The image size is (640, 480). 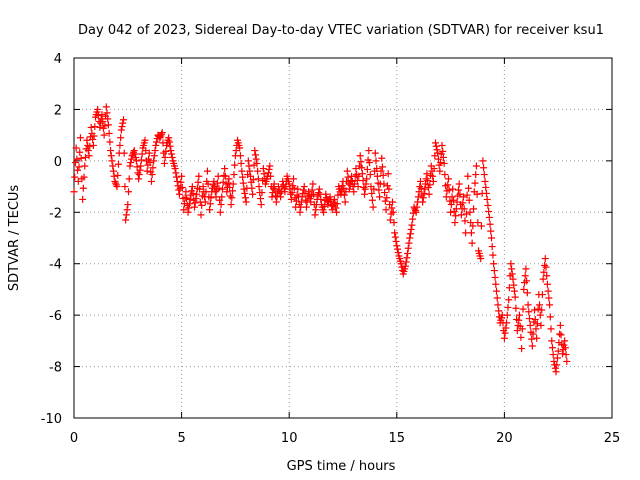 What do you see at coordinates (289, 438) in the screenshot?
I see `x-tick-label: 10` at bounding box center [289, 438].